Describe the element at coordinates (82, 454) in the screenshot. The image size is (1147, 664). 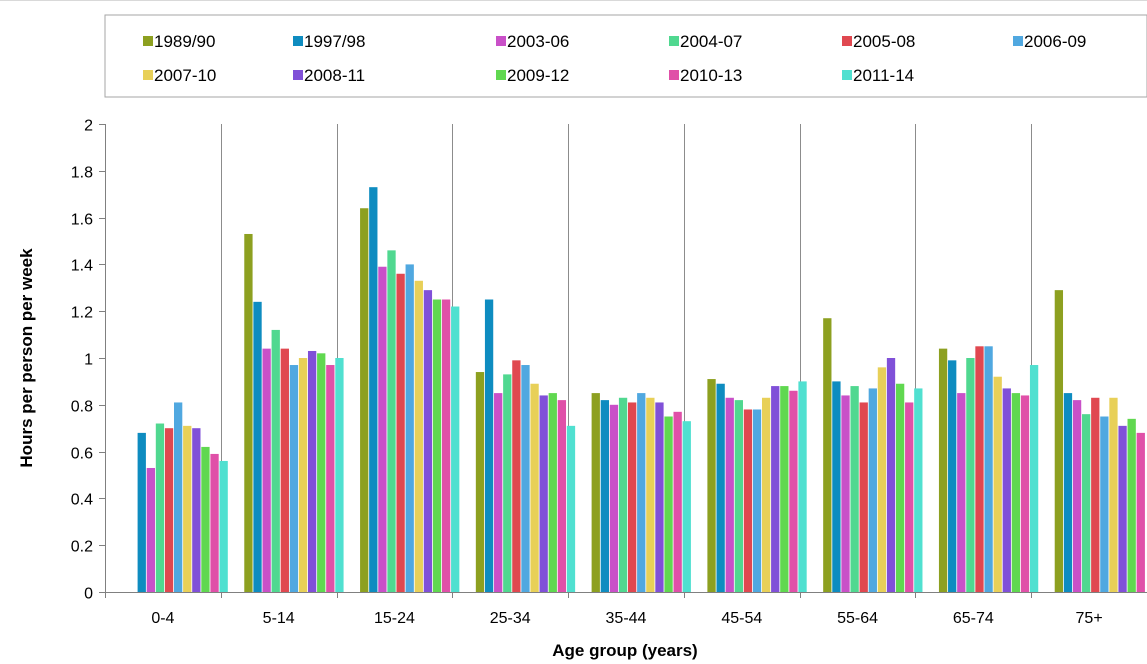
I see `y-tick-label: 0.6` at that location.